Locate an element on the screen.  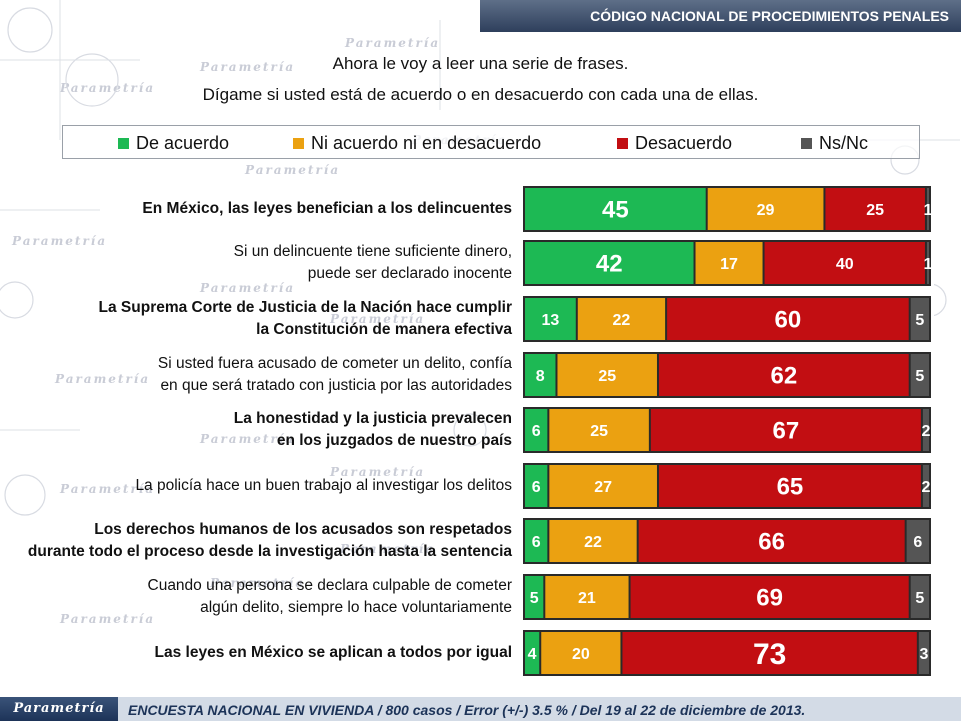
data-label: 20 is located at coordinates (581, 654).